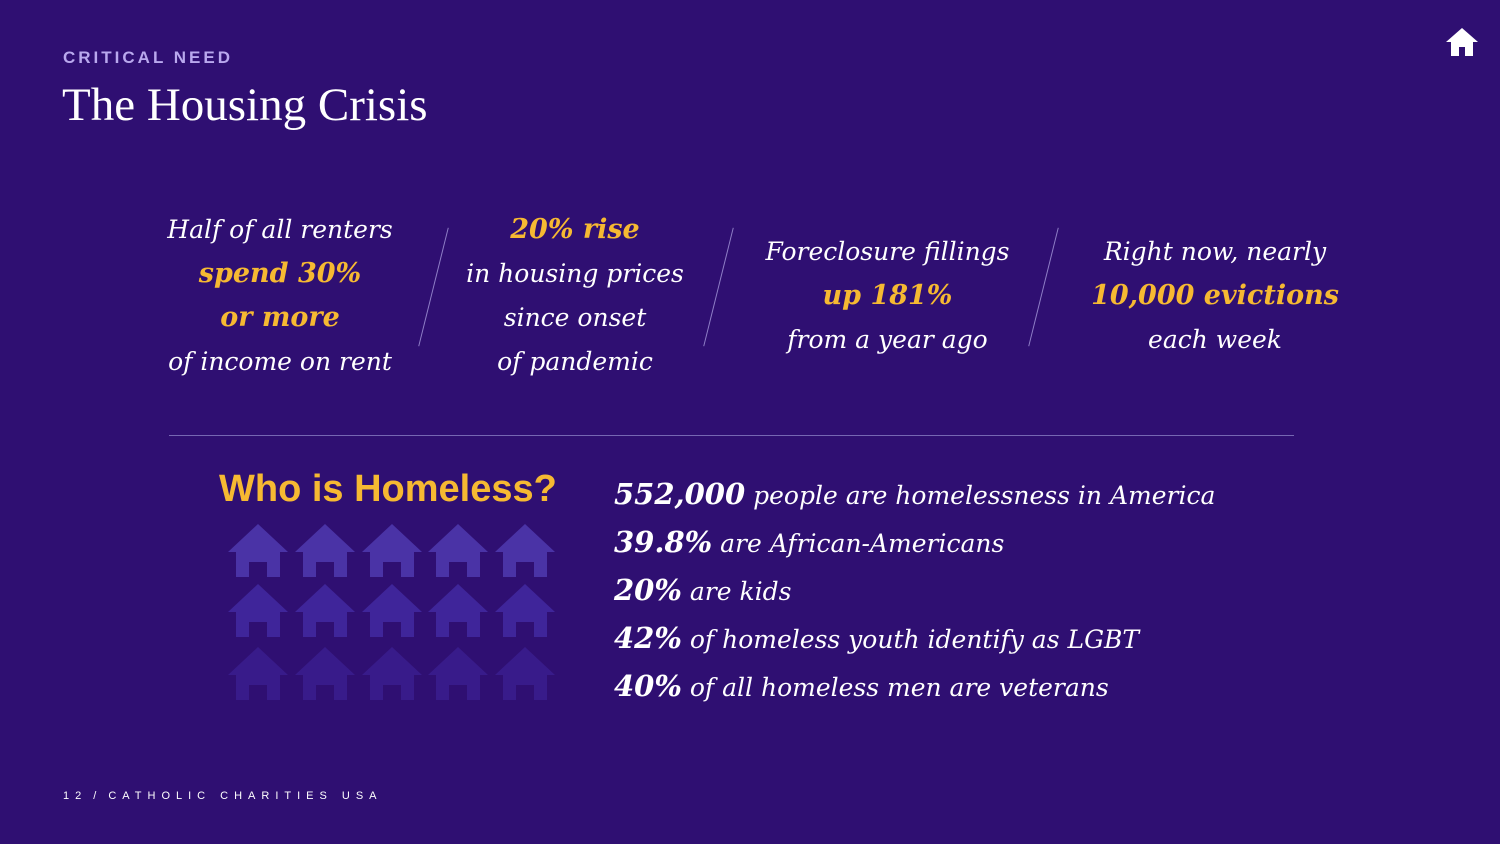  What do you see at coordinates (280, 361) in the screenshot?
I see `stat-text: of income on rent` at bounding box center [280, 361].